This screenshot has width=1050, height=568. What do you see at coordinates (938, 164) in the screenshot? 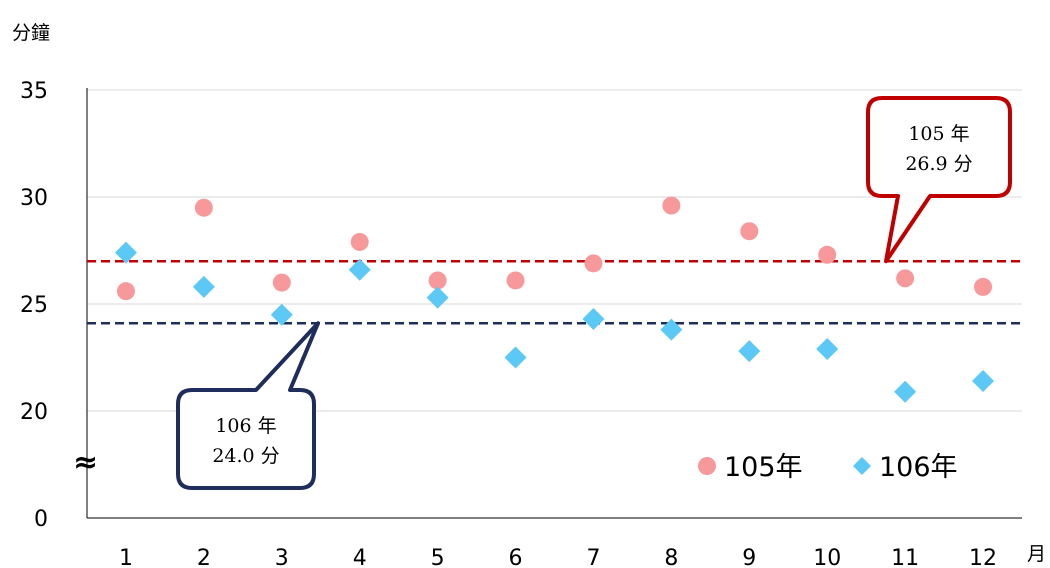
I see `callout-text: 26.9 分` at bounding box center [938, 164].